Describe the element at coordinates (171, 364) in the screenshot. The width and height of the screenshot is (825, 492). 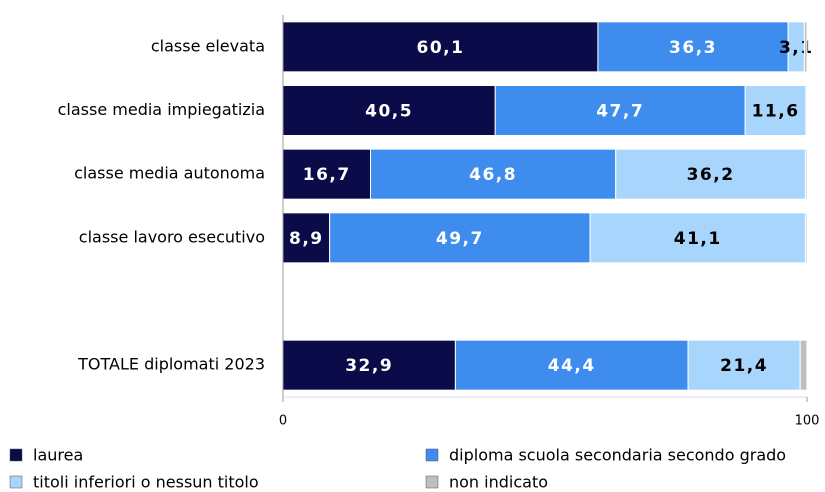
I see `category-label: TOTALE diplomati 2023` at that location.